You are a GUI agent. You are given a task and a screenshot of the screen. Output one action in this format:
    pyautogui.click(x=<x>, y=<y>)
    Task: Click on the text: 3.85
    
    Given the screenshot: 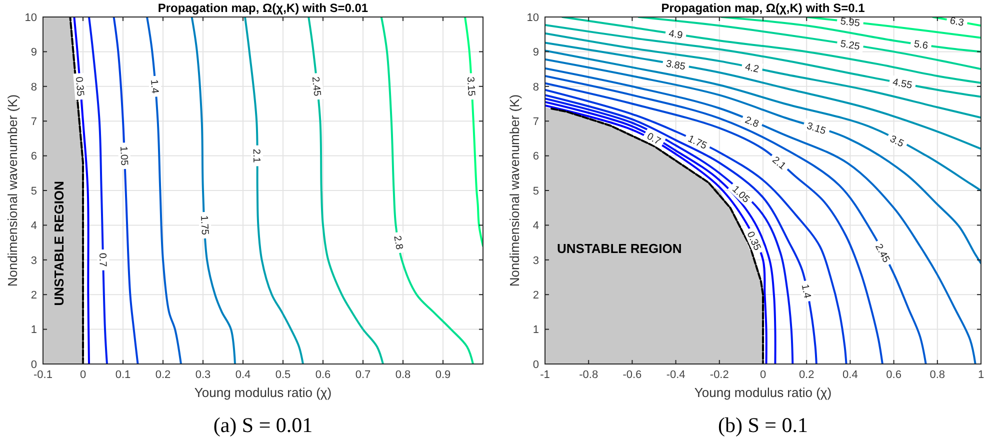 What is the action you would take?
    pyautogui.click(x=676, y=65)
    